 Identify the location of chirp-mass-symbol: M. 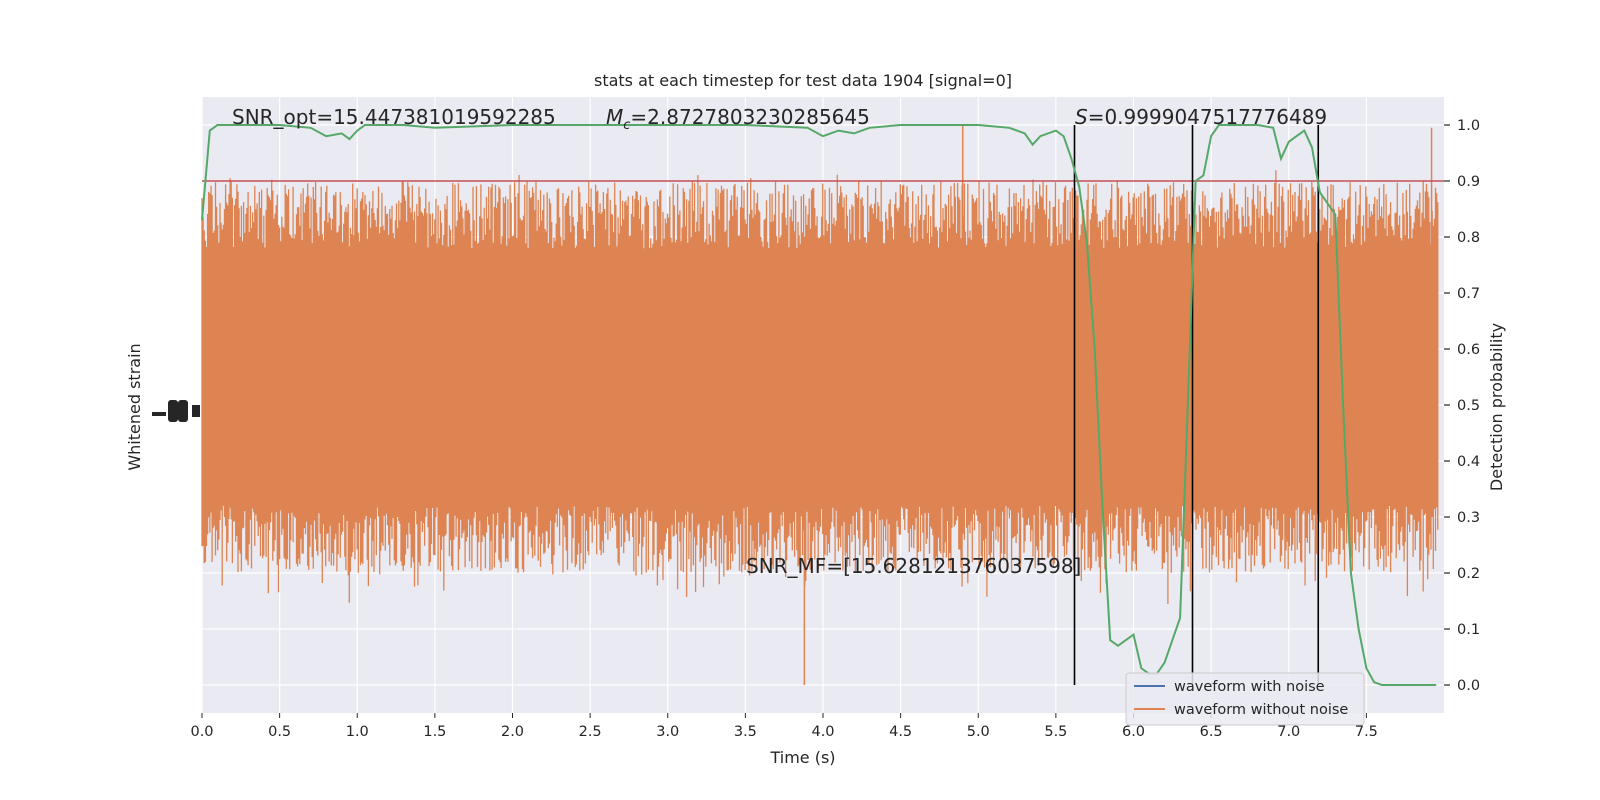
(614, 117).